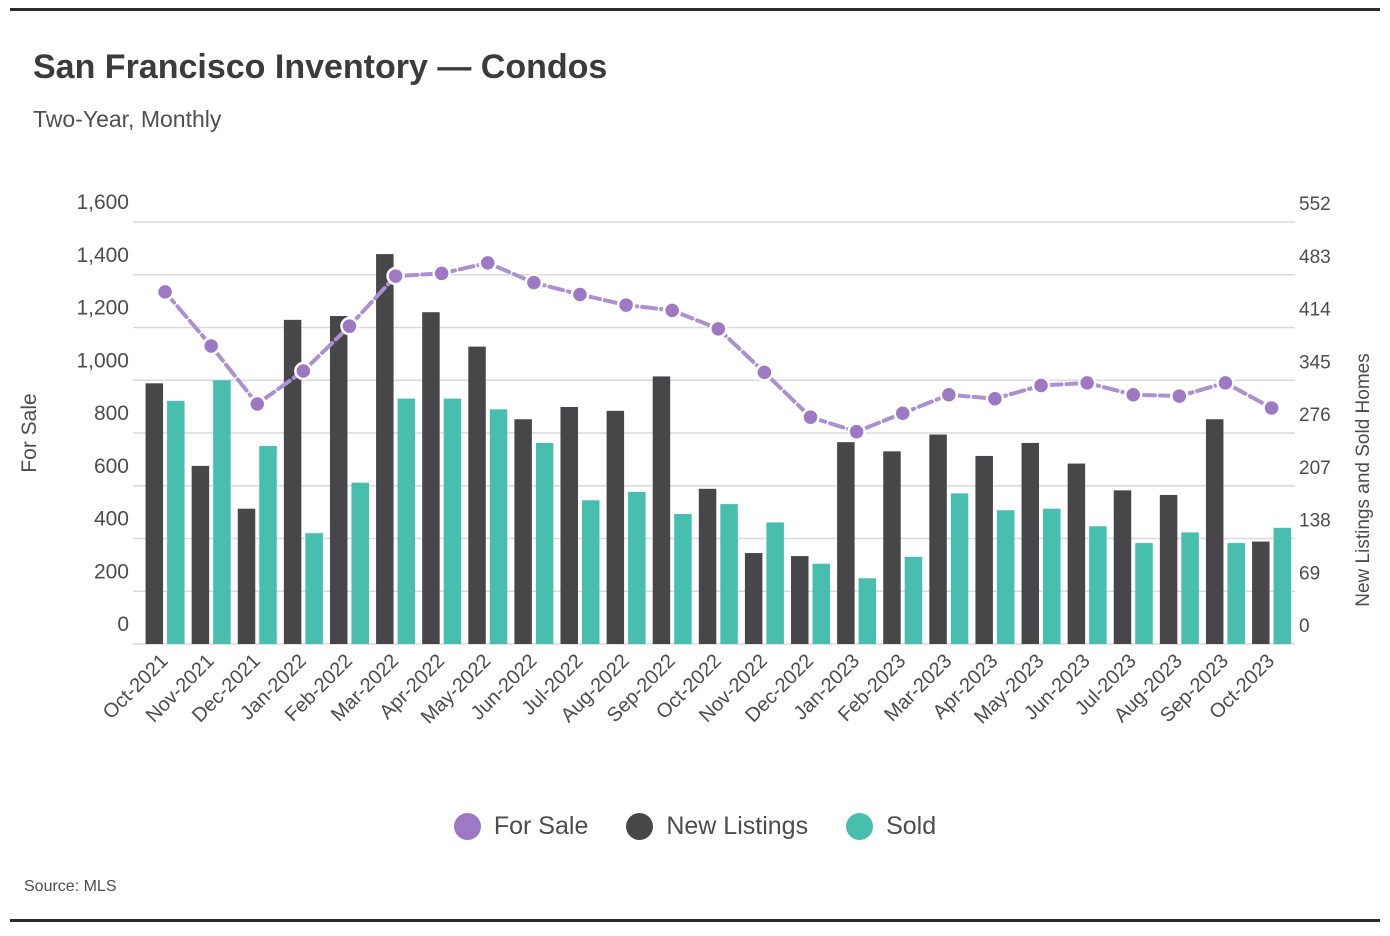 The height and width of the screenshot is (936, 1390). I want to click on right-axis-tick-label: 207, so click(1315, 468).